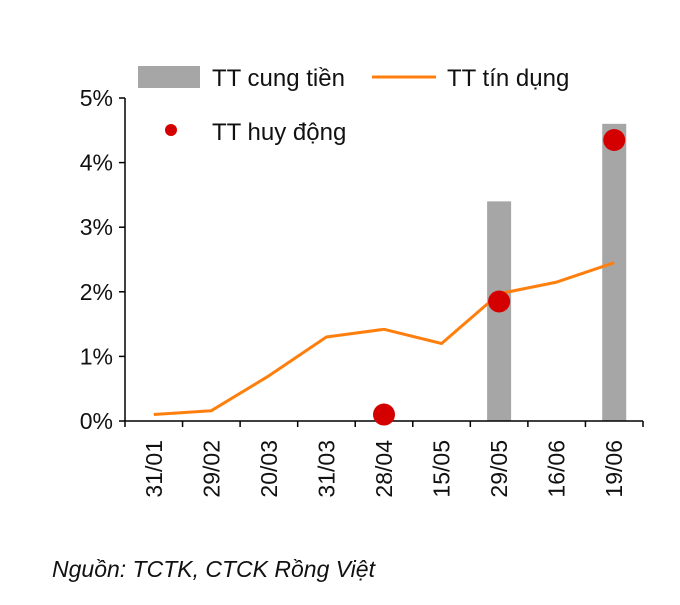  What do you see at coordinates (557, 469) in the screenshot?
I see `x-tick-label: 16/06` at bounding box center [557, 469].